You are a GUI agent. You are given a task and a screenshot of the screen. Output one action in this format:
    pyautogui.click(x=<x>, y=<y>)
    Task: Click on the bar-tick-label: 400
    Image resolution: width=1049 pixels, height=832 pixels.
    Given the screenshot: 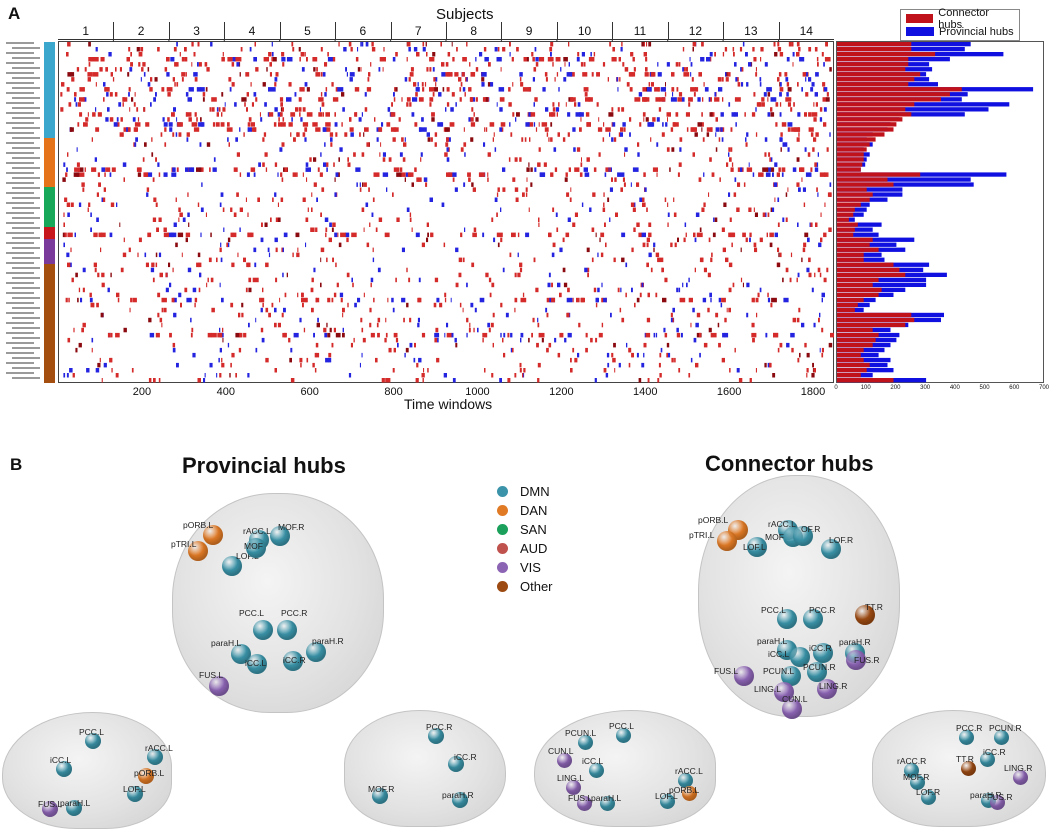 What is the action you would take?
    pyautogui.click(x=954, y=388)
    